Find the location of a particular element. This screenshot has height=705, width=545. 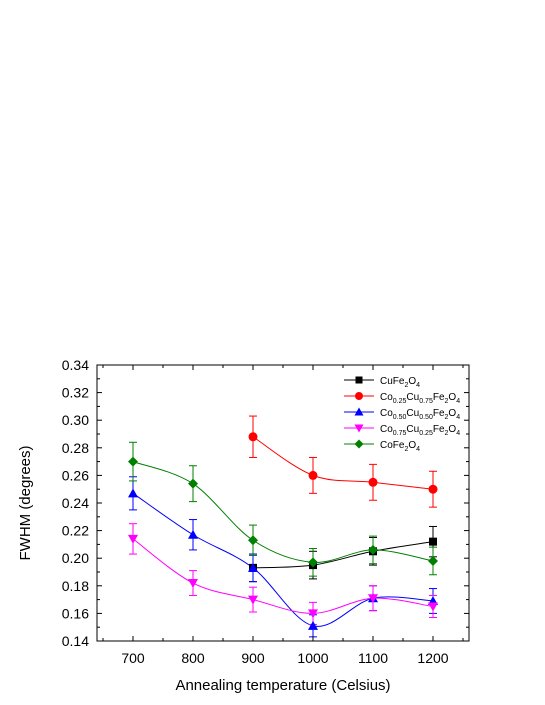

y-tick-label: 0.16 is located at coordinates (75, 613).